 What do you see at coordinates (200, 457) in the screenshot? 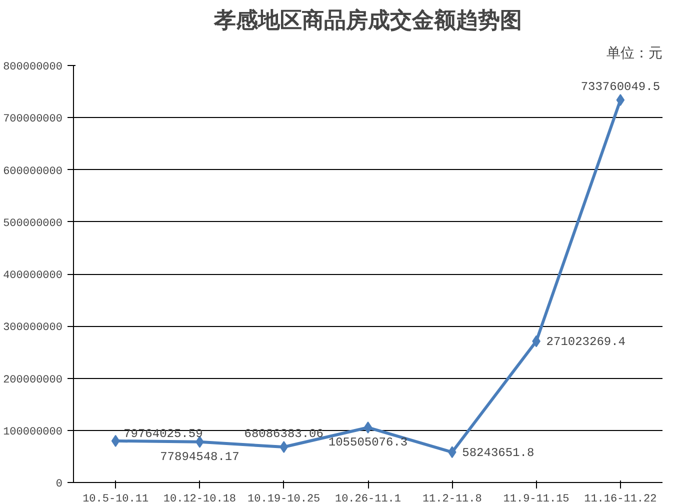
I see `data-label: 77894548.17` at bounding box center [200, 457].